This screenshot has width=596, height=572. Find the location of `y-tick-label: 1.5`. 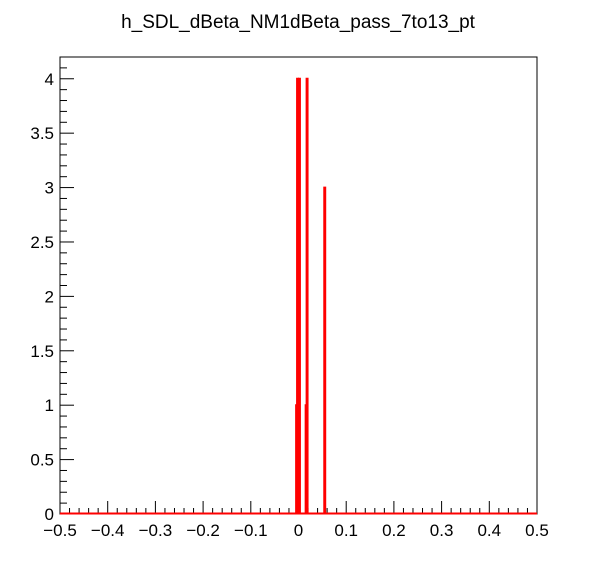

y-tick-label: 1.5 is located at coordinates (42, 351).